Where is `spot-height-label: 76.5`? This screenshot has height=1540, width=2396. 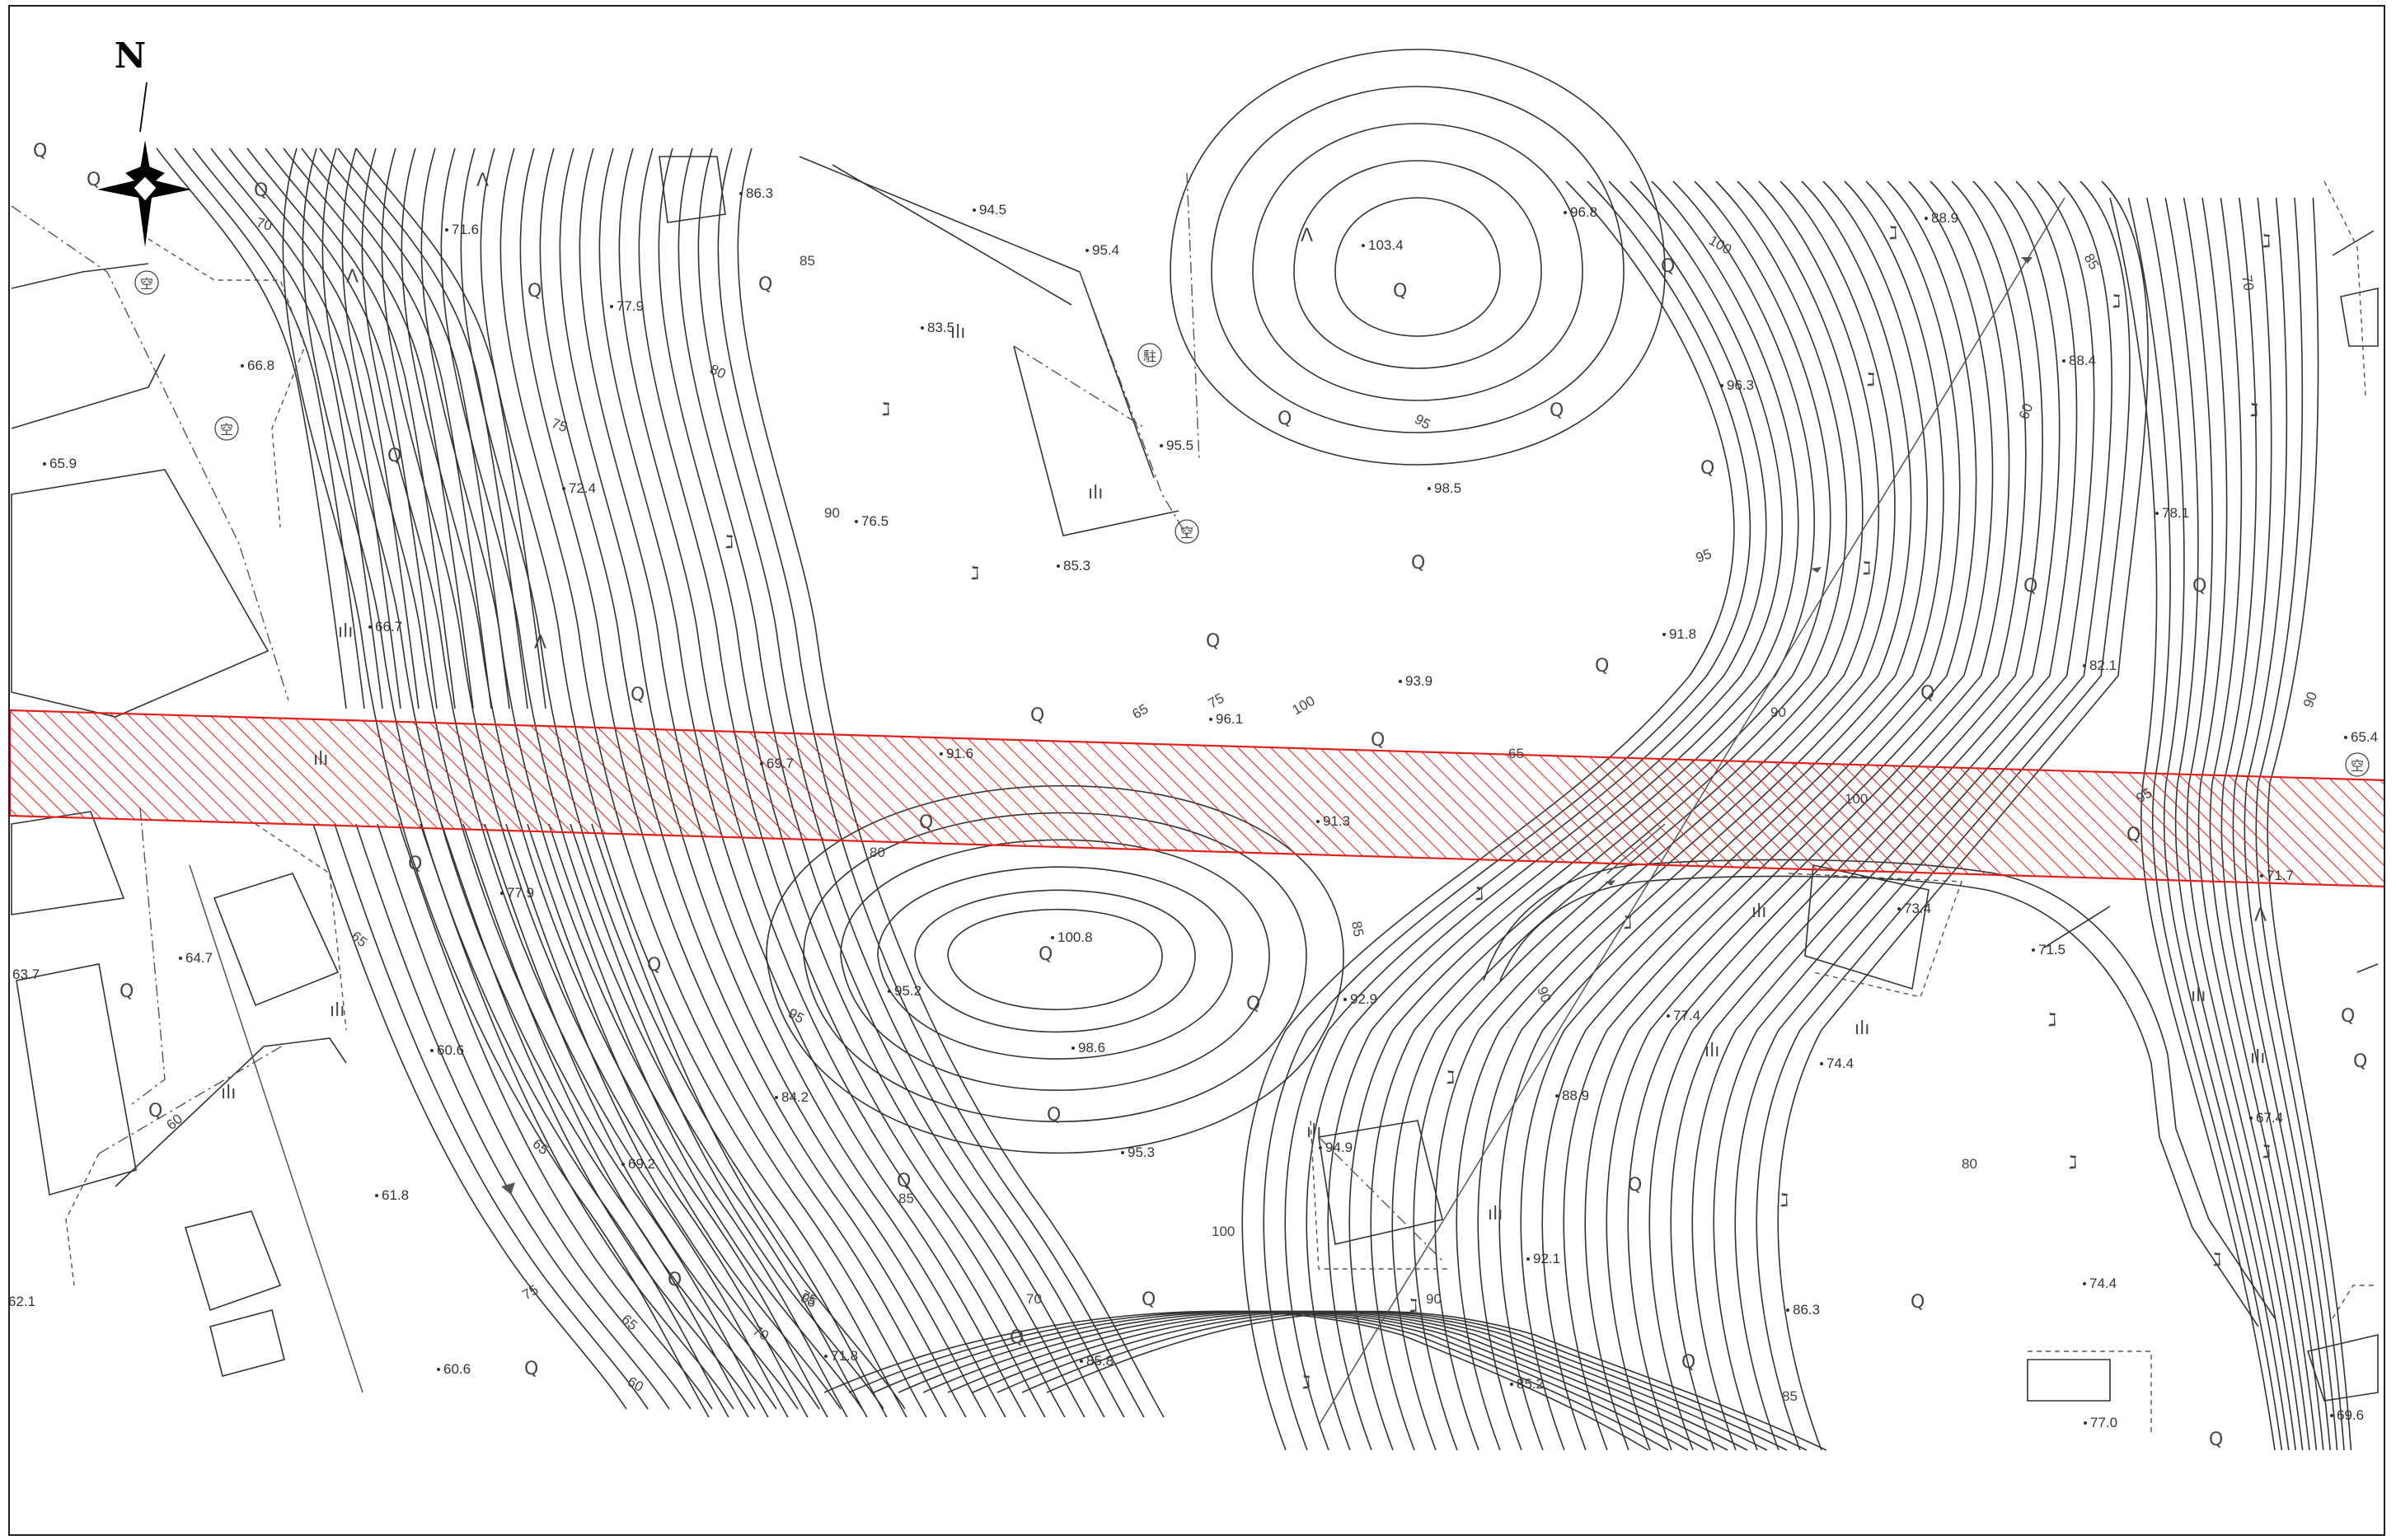
spot-height-label: 76.5 is located at coordinates (875, 521).